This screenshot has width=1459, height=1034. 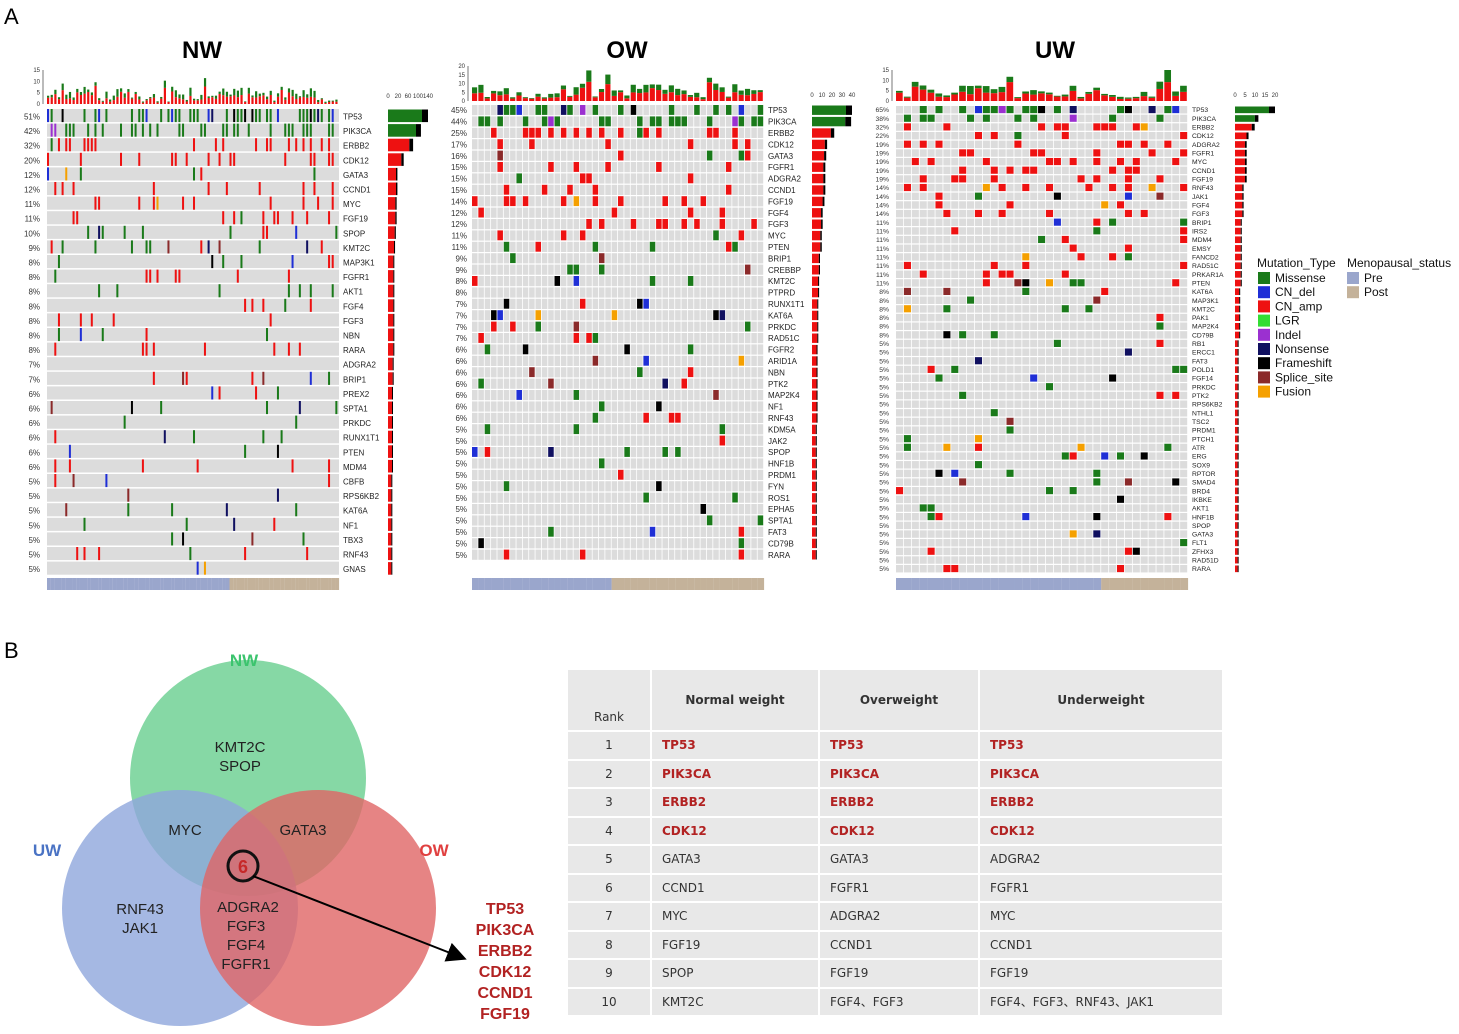 I want to click on gene-percent: 8%, so click(x=34, y=263).